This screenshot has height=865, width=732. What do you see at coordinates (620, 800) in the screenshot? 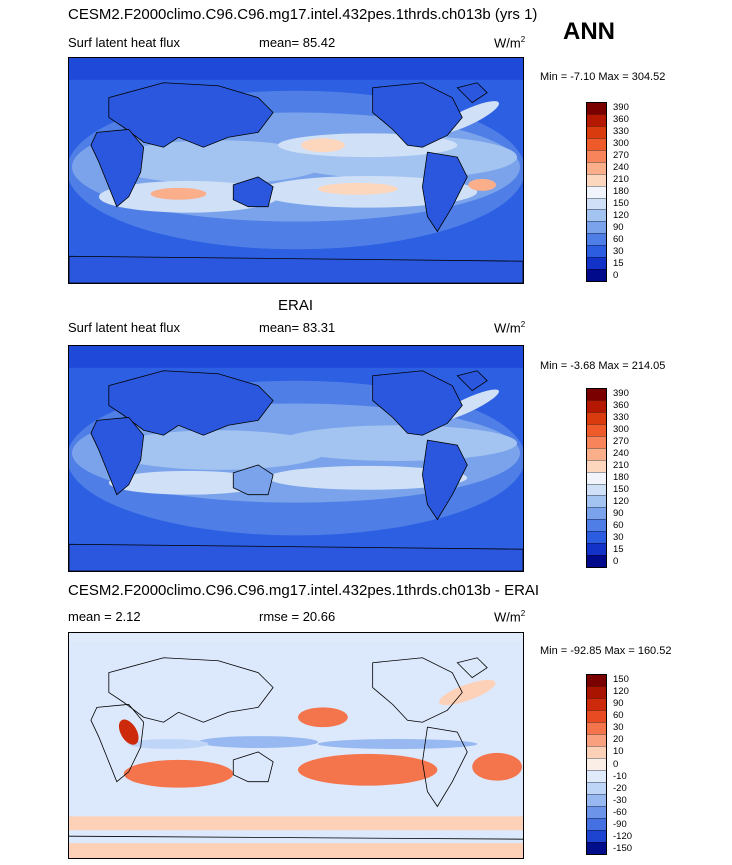
I see `colorbar-tick-label: -30` at bounding box center [620, 800].